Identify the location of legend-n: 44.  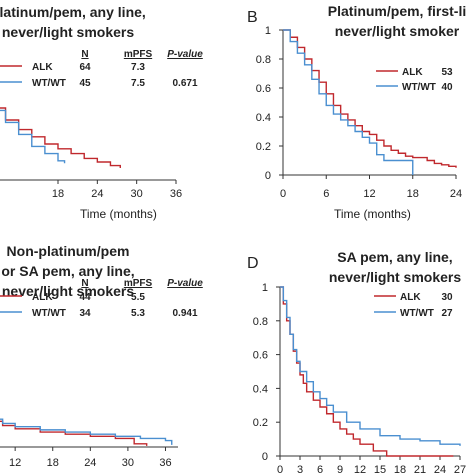
(85, 297).